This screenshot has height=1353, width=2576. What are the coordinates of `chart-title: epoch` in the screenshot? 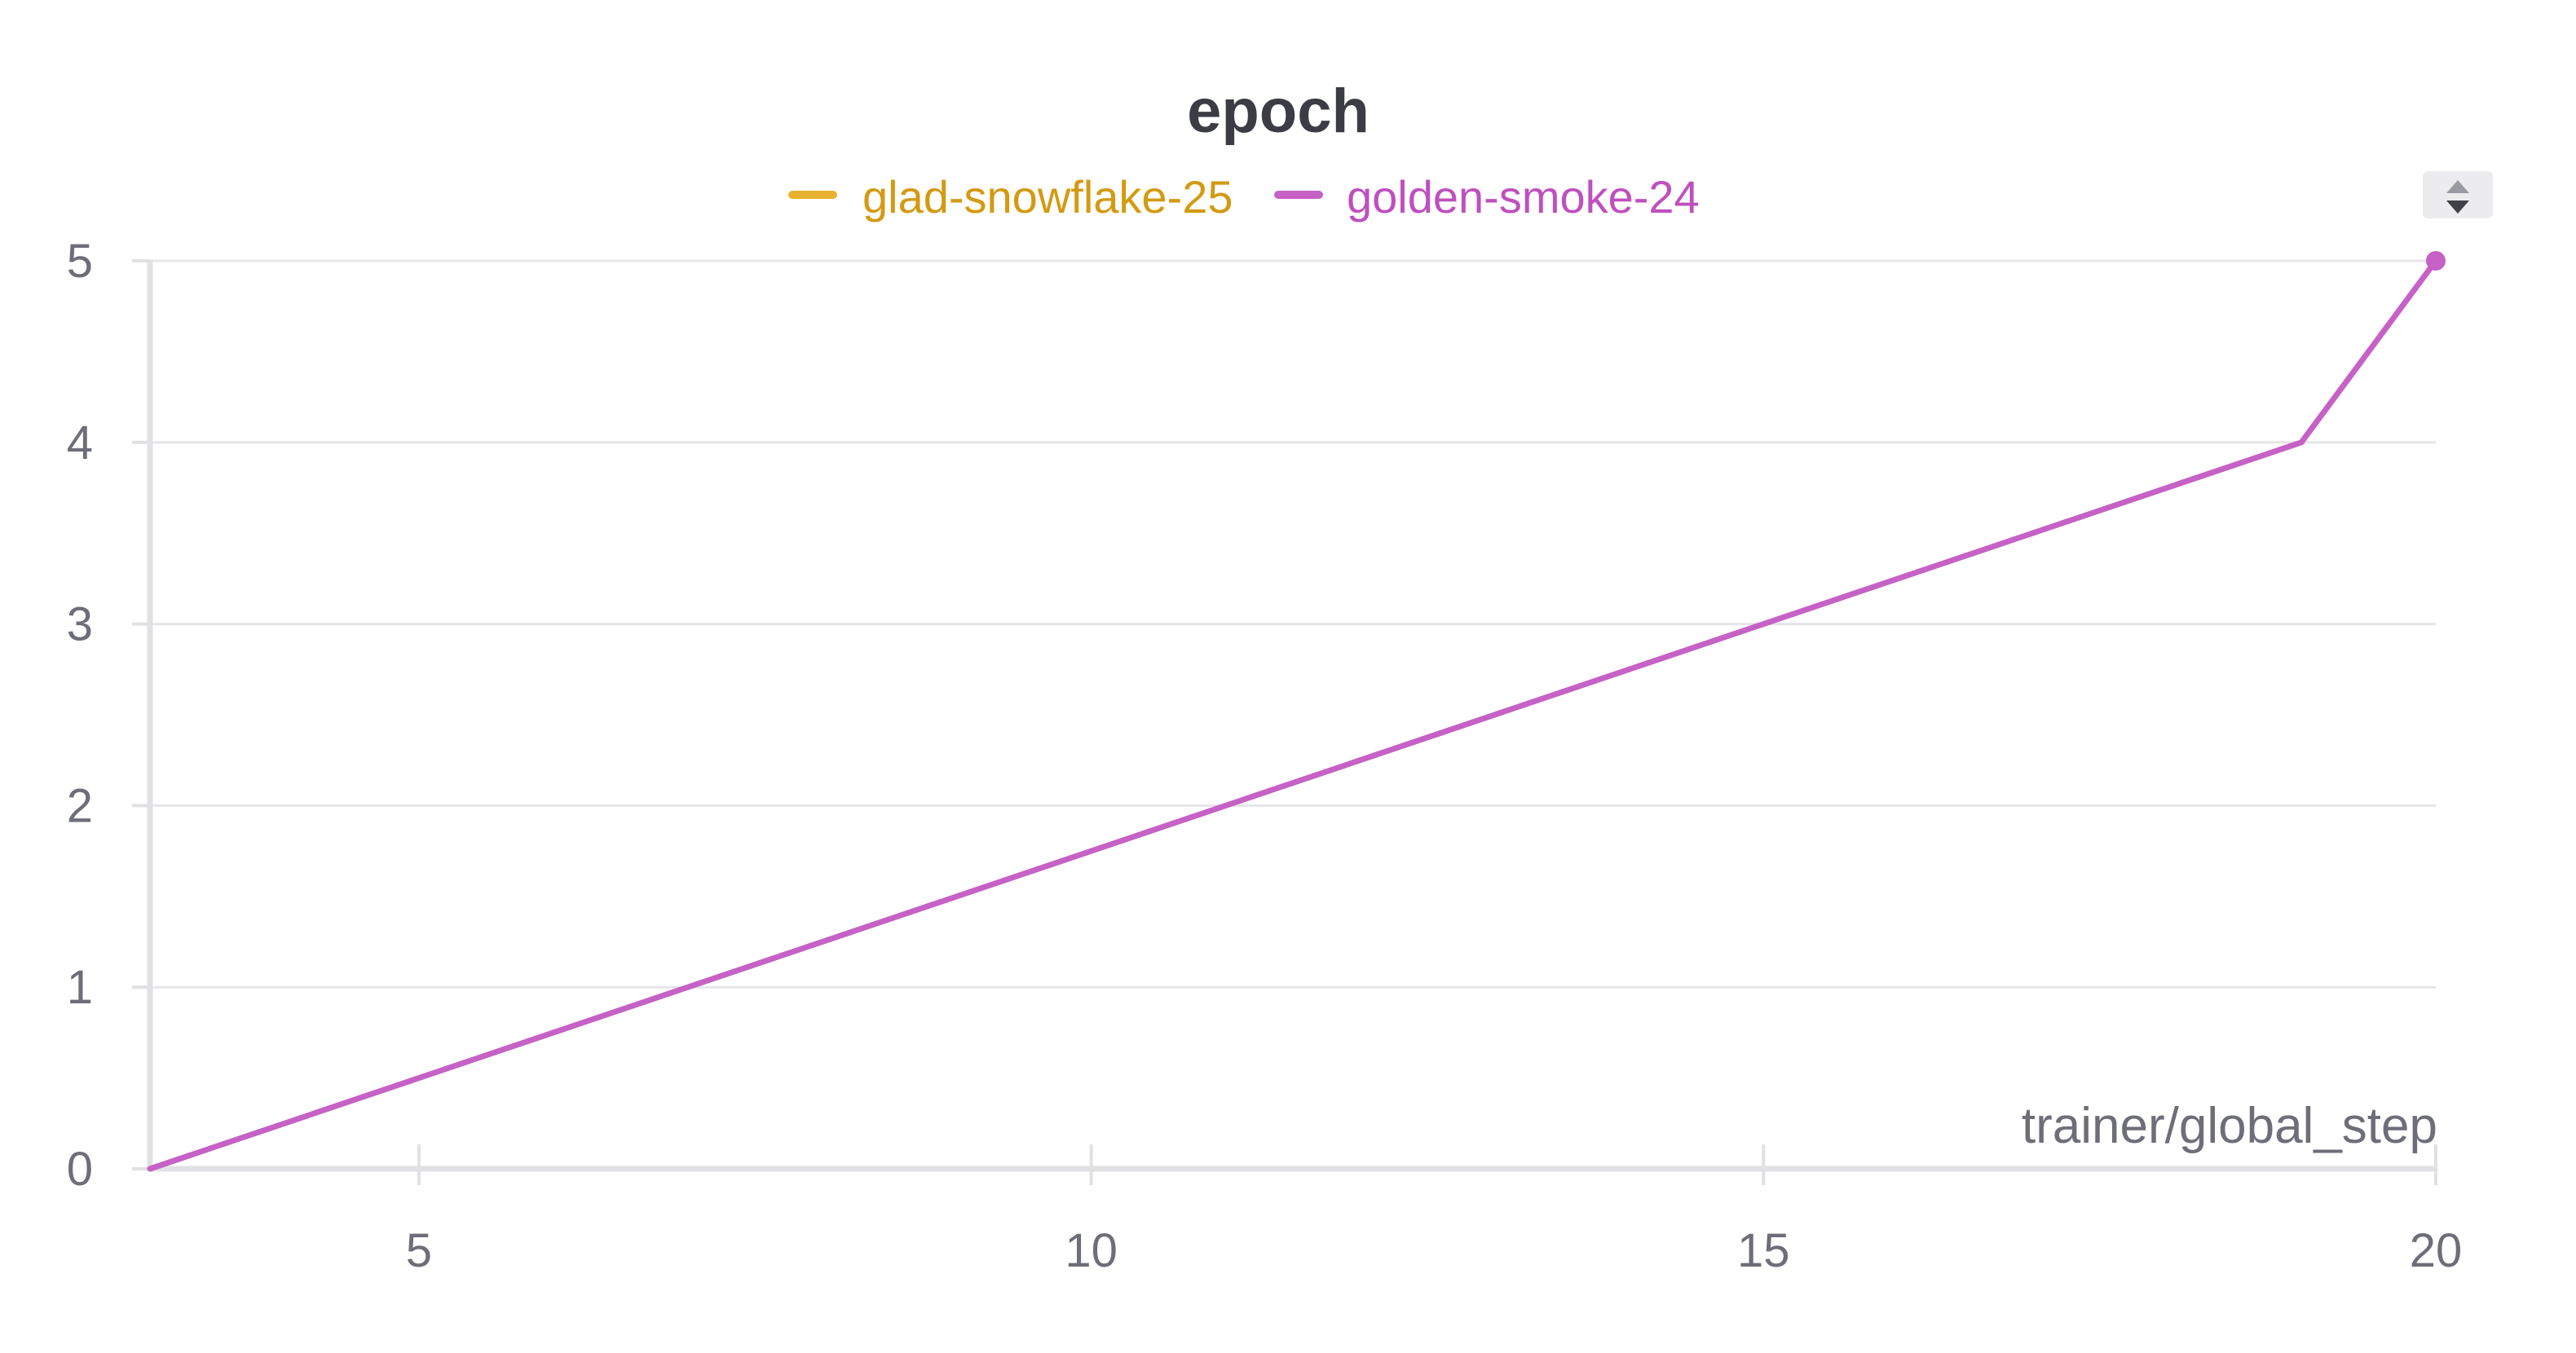 It's located at (1278, 111).